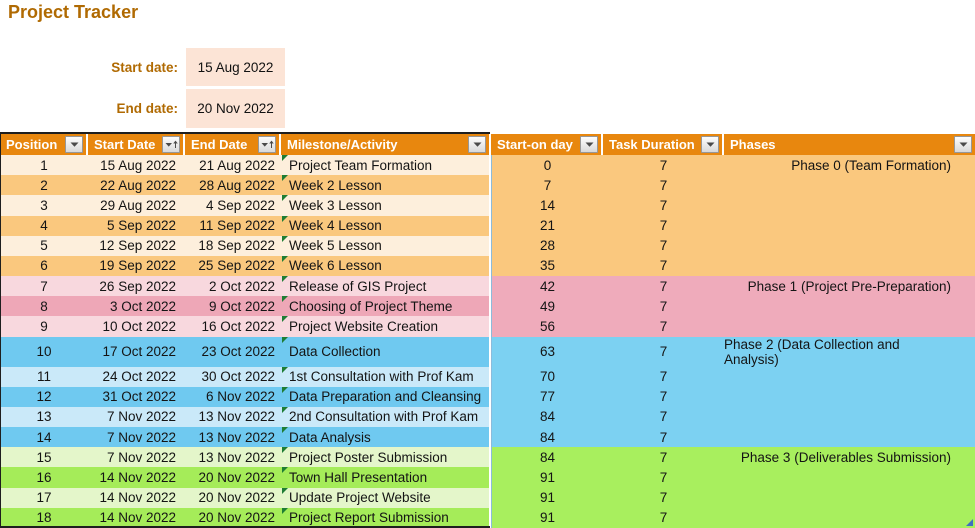  What do you see at coordinates (969, 522) in the screenshot?
I see `table-resize-handle` at bounding box center [969, 522].